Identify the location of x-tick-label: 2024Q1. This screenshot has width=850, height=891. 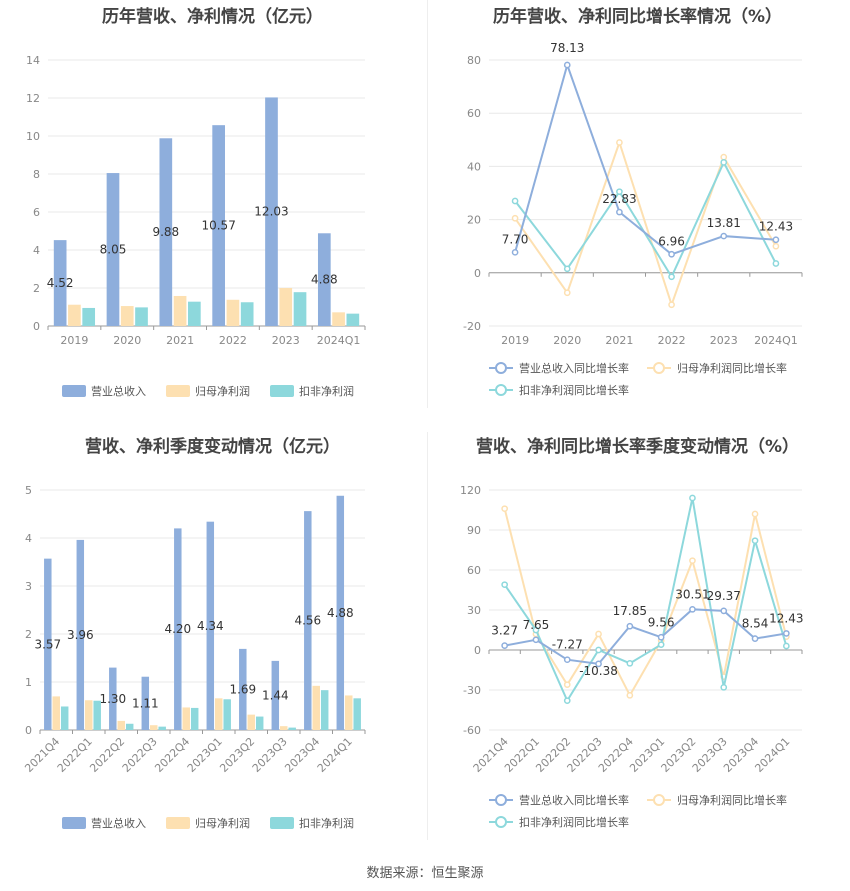
(339, 340).